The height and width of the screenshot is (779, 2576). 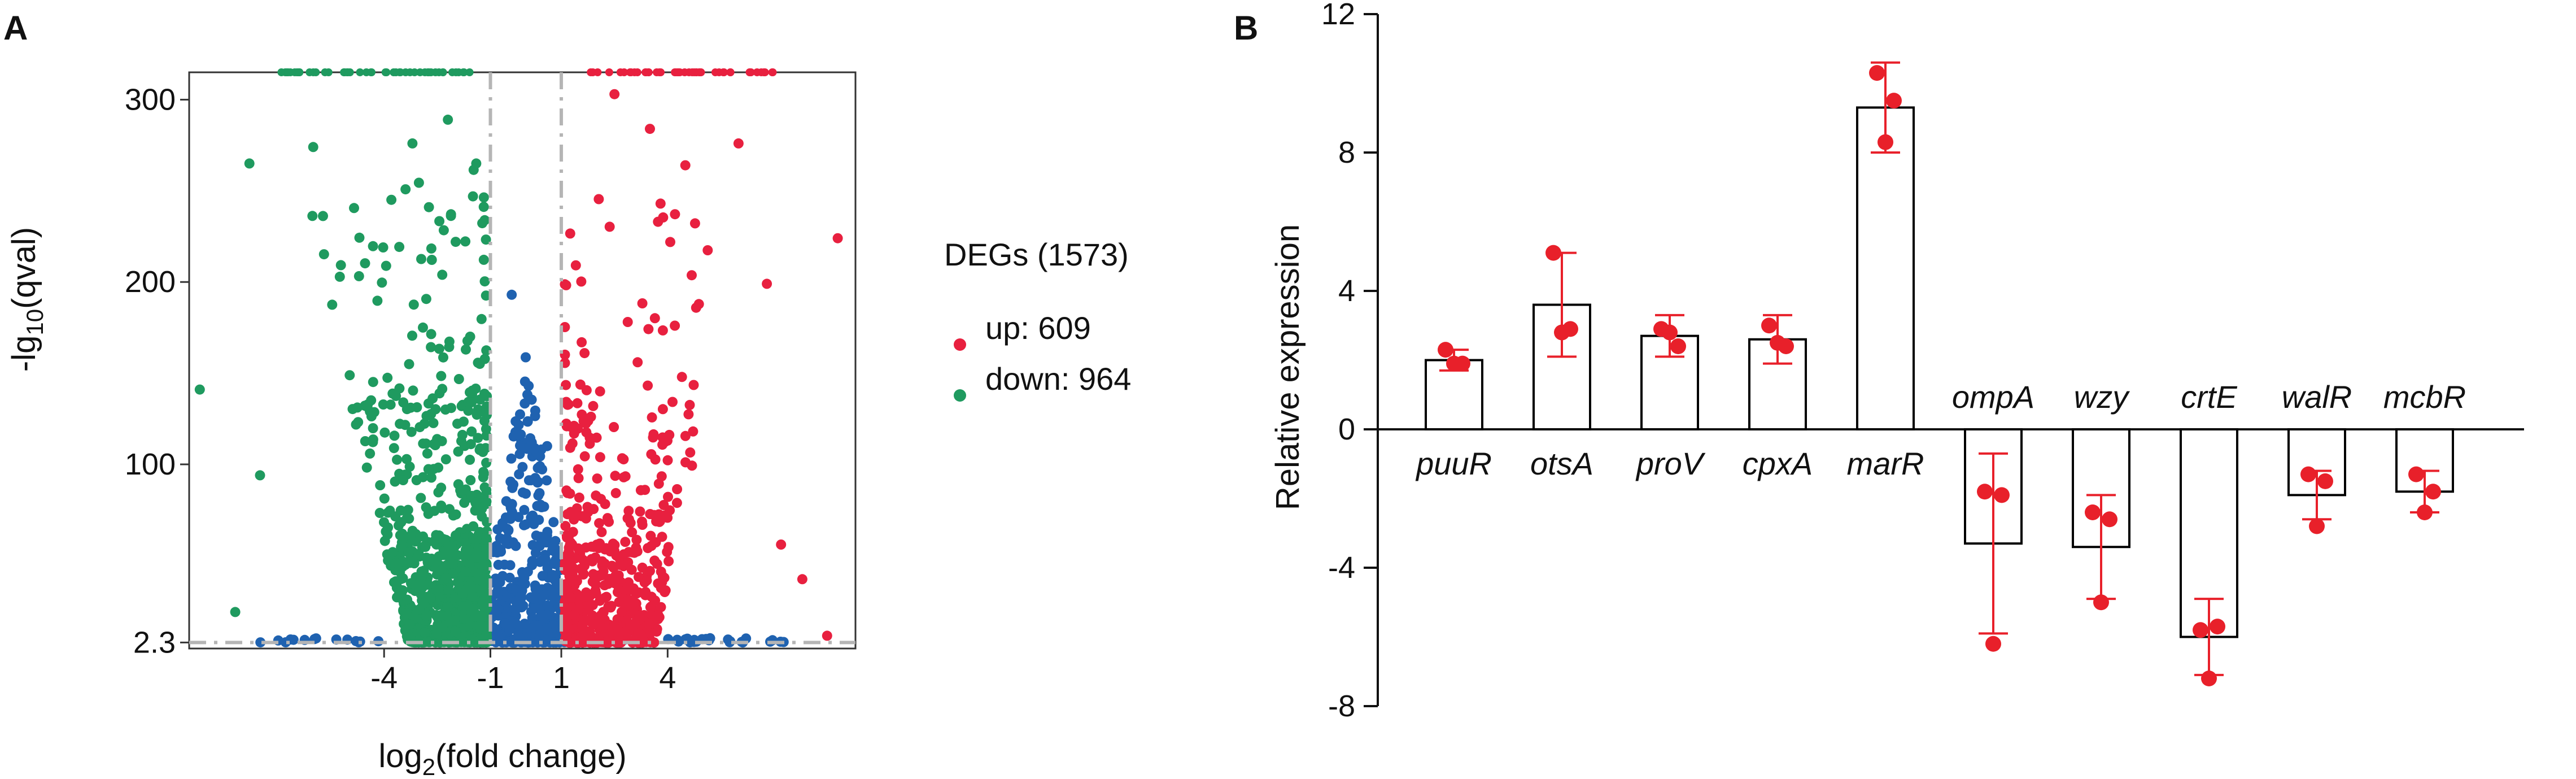 What do you see at coordinates (2317, 397) in the screenshot?
I see `gene-label-walR: walR` at bounding box center [2317, 397].